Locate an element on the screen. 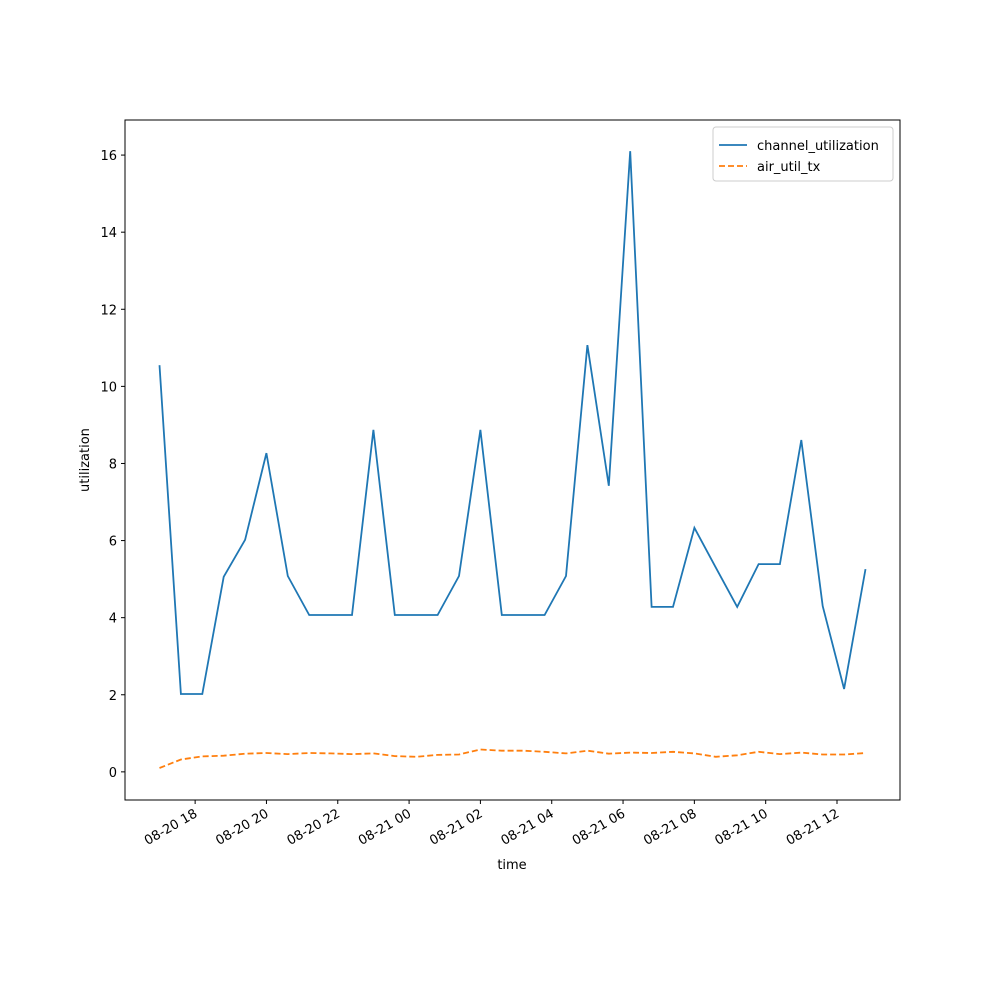  x-tick-label: 08-20 20 is located at coordinates (242, 827).